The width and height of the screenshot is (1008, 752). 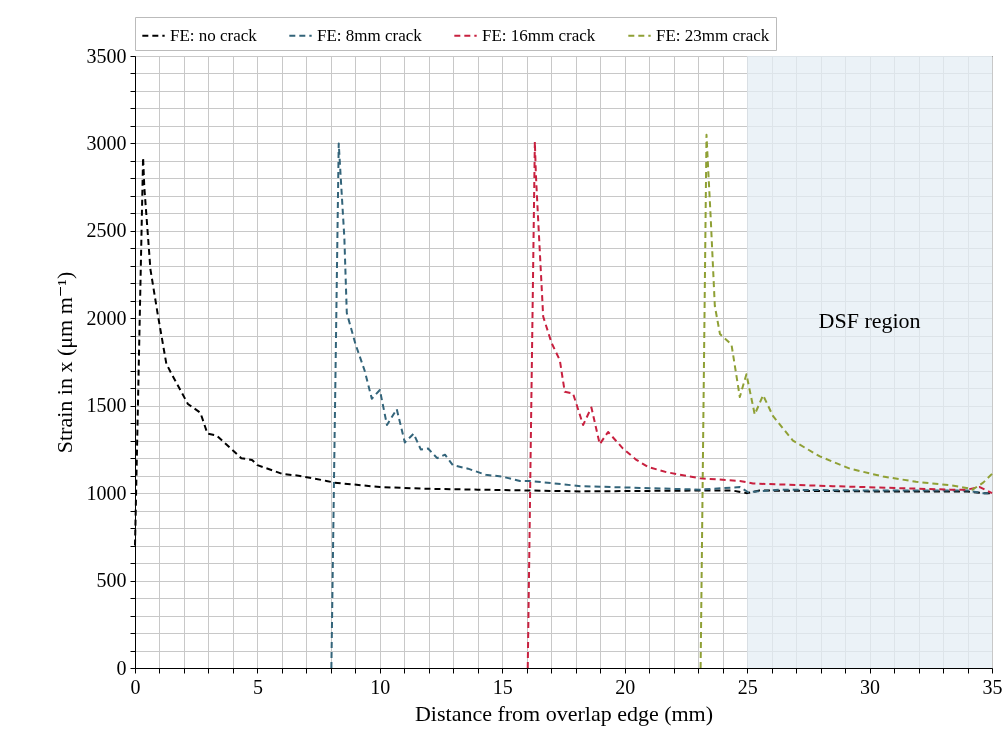 What do you see at coordinates (870, 686) in the screenshot?
I see `x-tick-label: 30` at bounding box center [870, 686].